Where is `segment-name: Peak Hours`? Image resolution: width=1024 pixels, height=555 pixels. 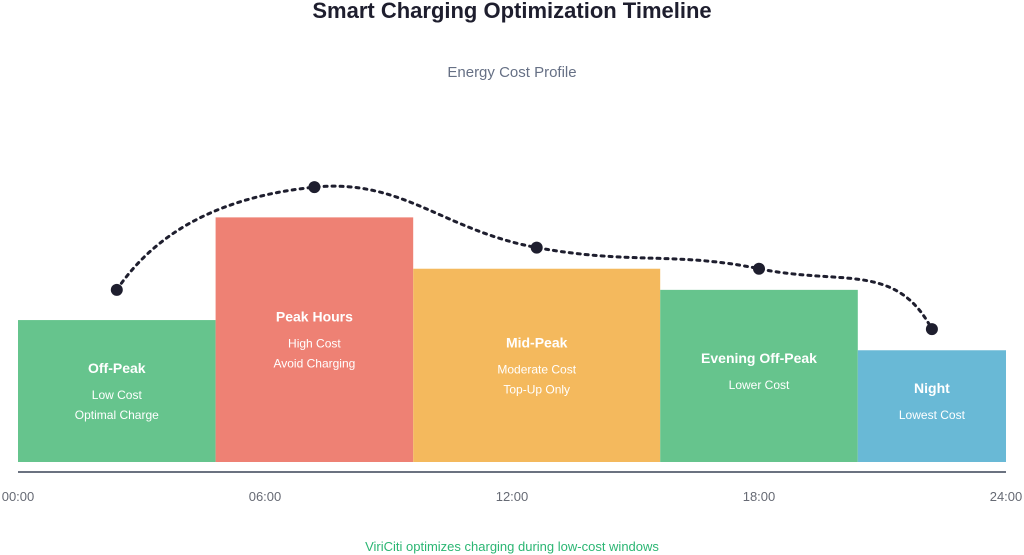
segment-name: Peak Hours is located at coordinates (314, 317).